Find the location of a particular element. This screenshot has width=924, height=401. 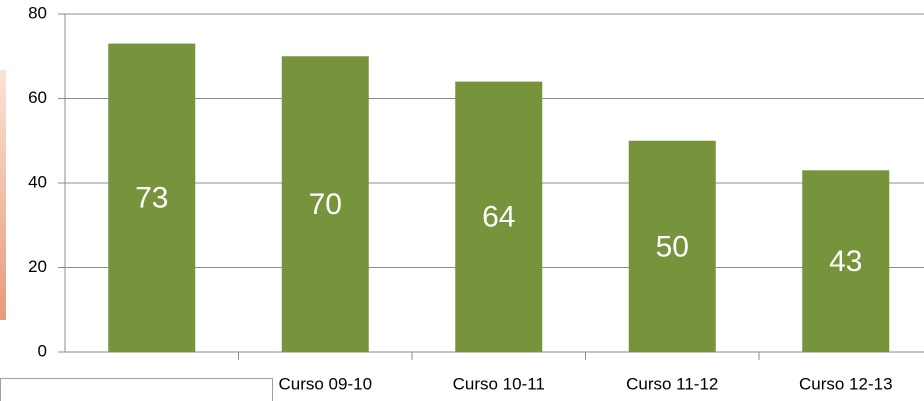

x-tick-label: Curso 10-11 is located at coordinates (499, 383).